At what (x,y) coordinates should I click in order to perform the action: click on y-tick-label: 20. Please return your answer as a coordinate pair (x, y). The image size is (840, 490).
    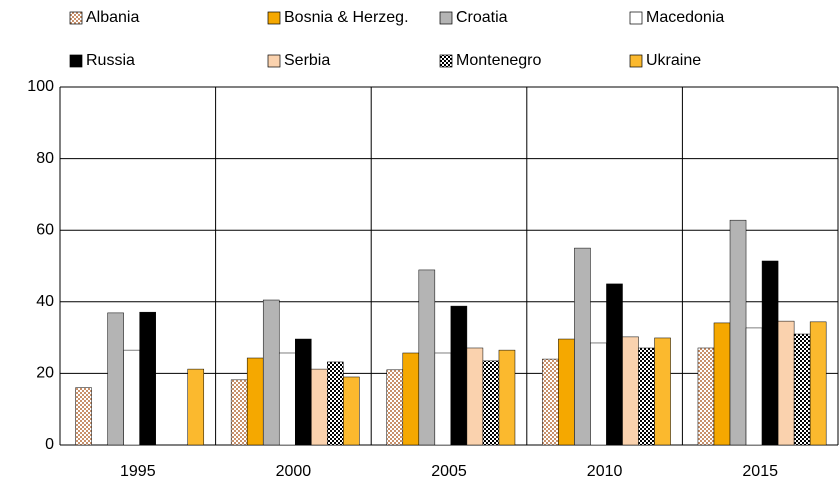
    Looking at the image, I should click on (45, 373).